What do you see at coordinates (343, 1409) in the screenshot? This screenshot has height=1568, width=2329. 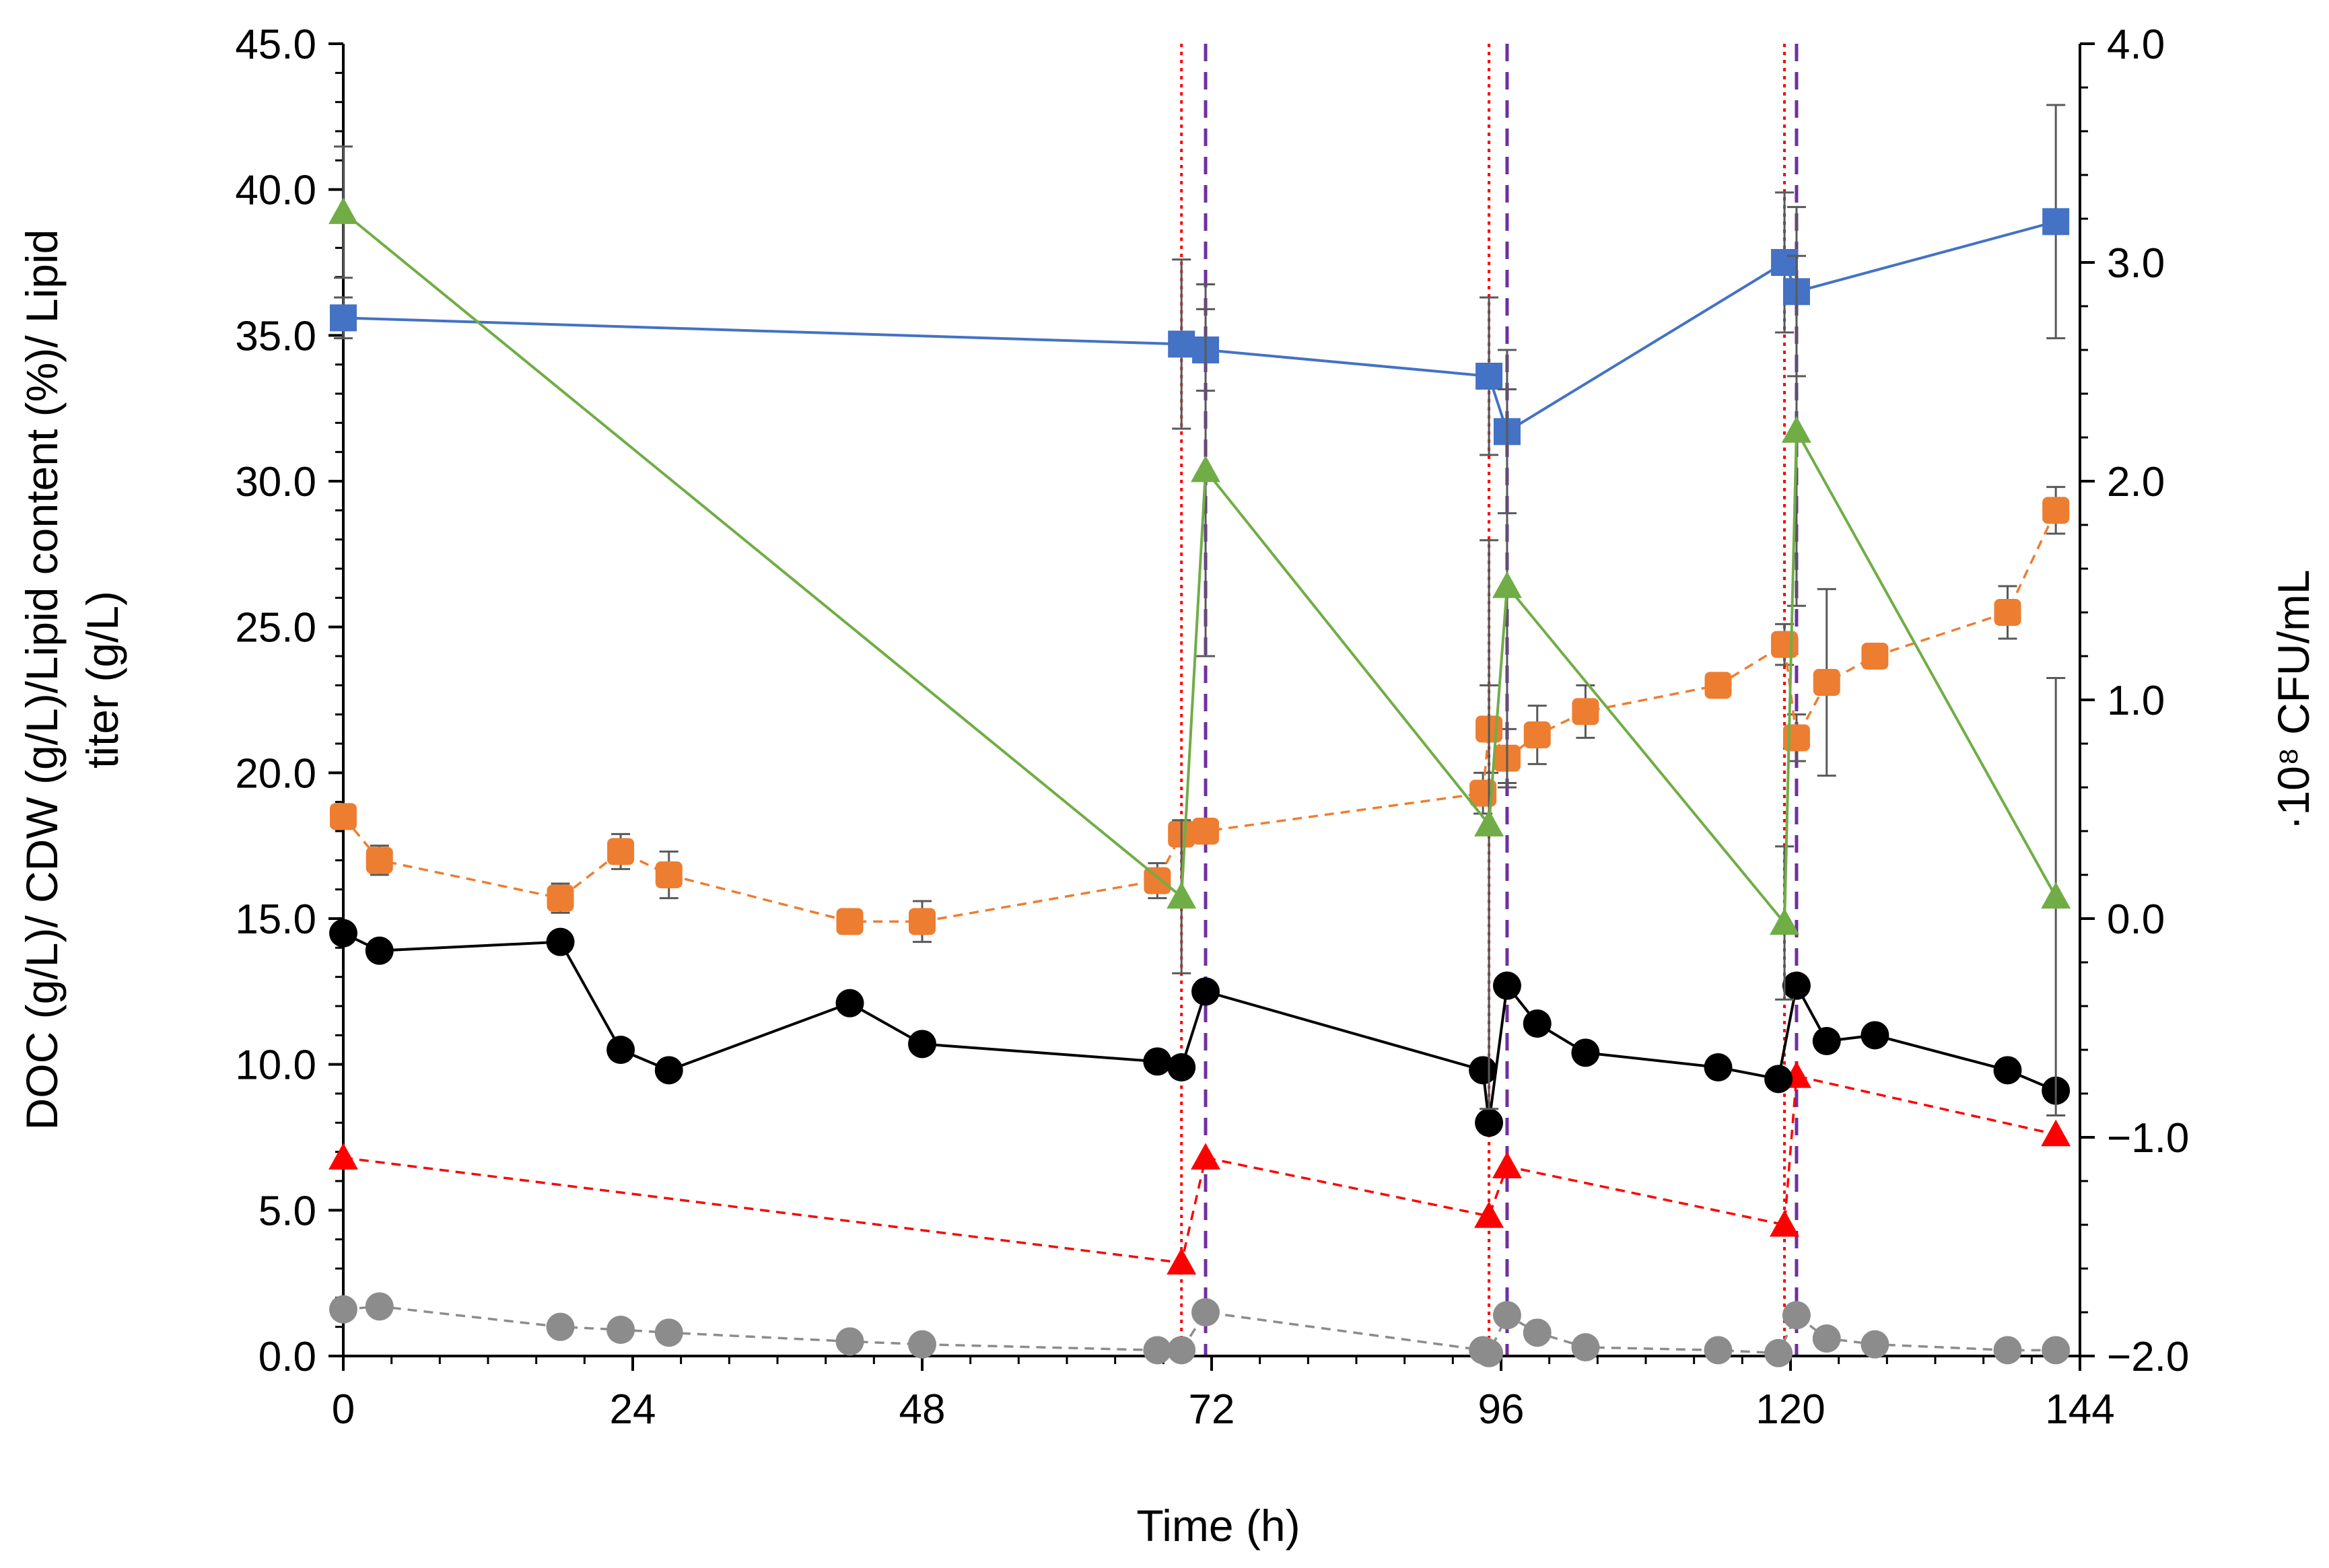 I see `x-tick-label: 0` at bounding box center [343, 1409].